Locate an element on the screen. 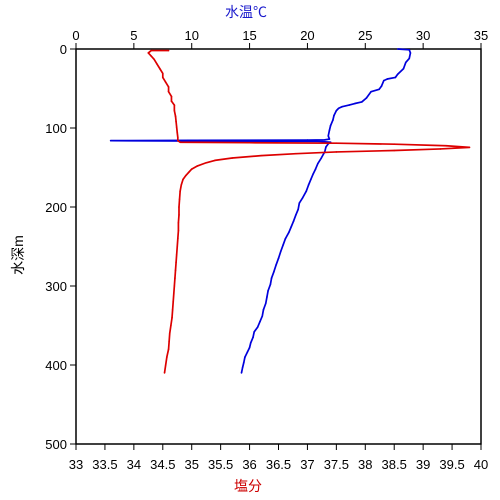 The image size is (500, 500). salinity-tick-label: 37 is located at coordinates (307, 464).